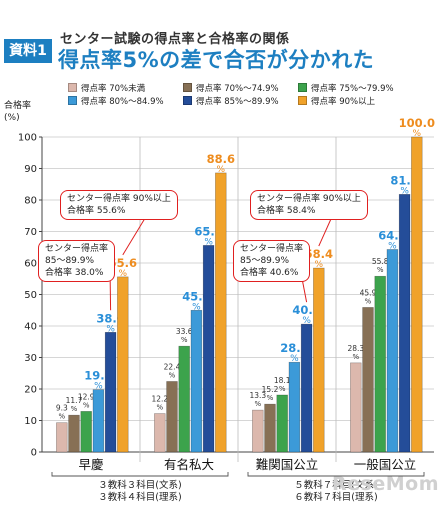  Describe the element at coordinates (216, 60) in the screenshot. I see `chart-title: 得点率5%の差で合否が分かれた` at that location.